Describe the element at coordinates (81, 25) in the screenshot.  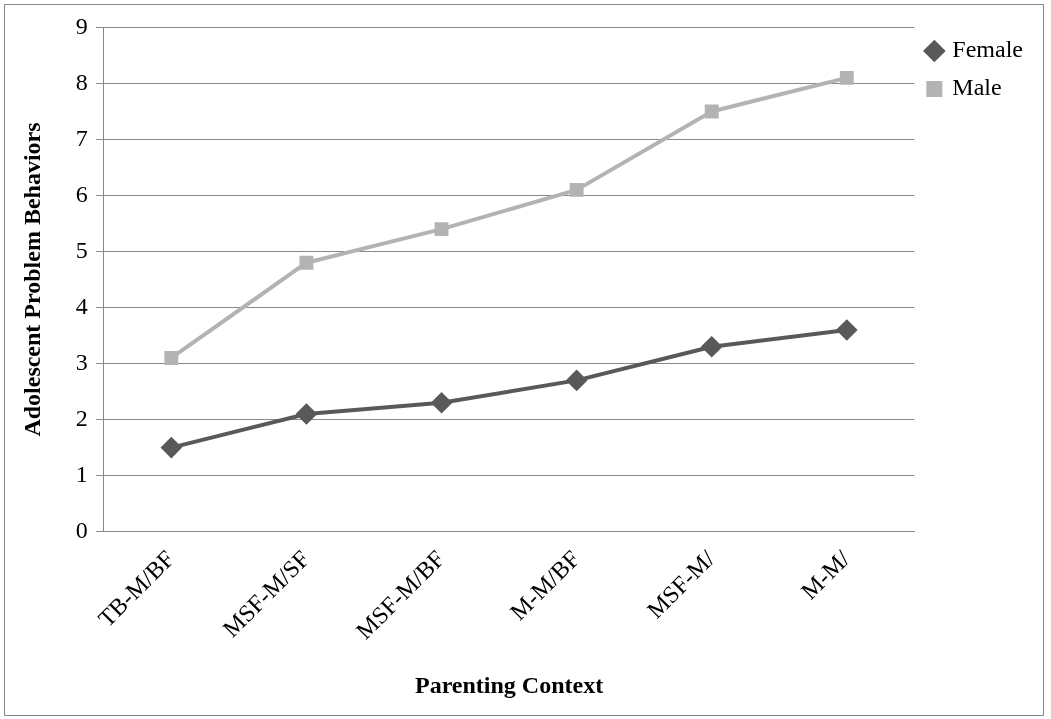
I see `y-tick-label: 9` at that location.